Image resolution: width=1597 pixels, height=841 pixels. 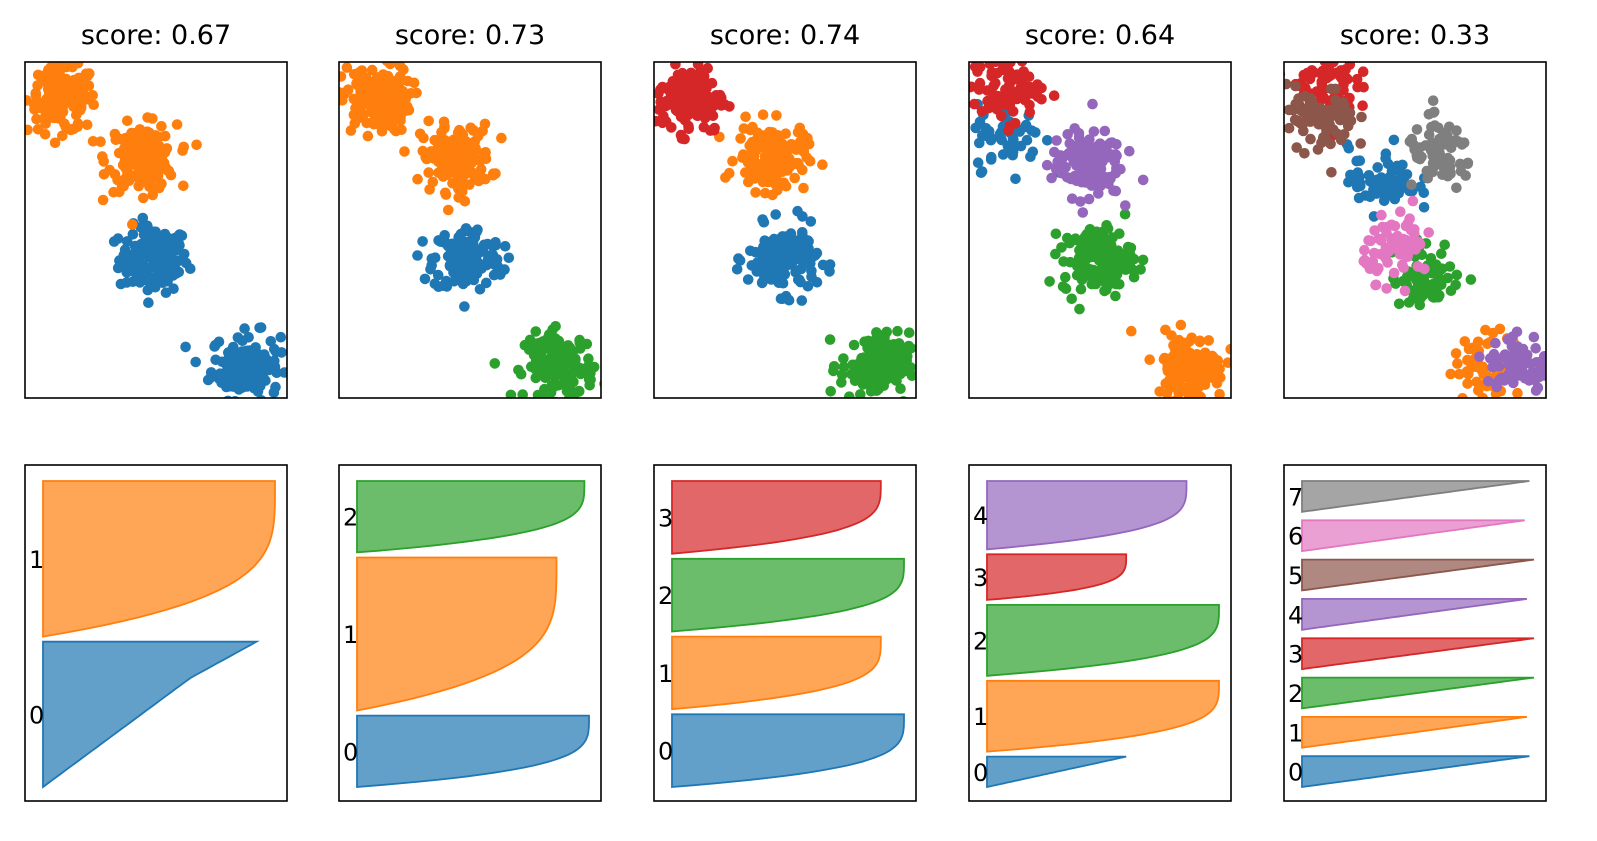 I want to click on scatter-frame, so click(x=470, y=230).